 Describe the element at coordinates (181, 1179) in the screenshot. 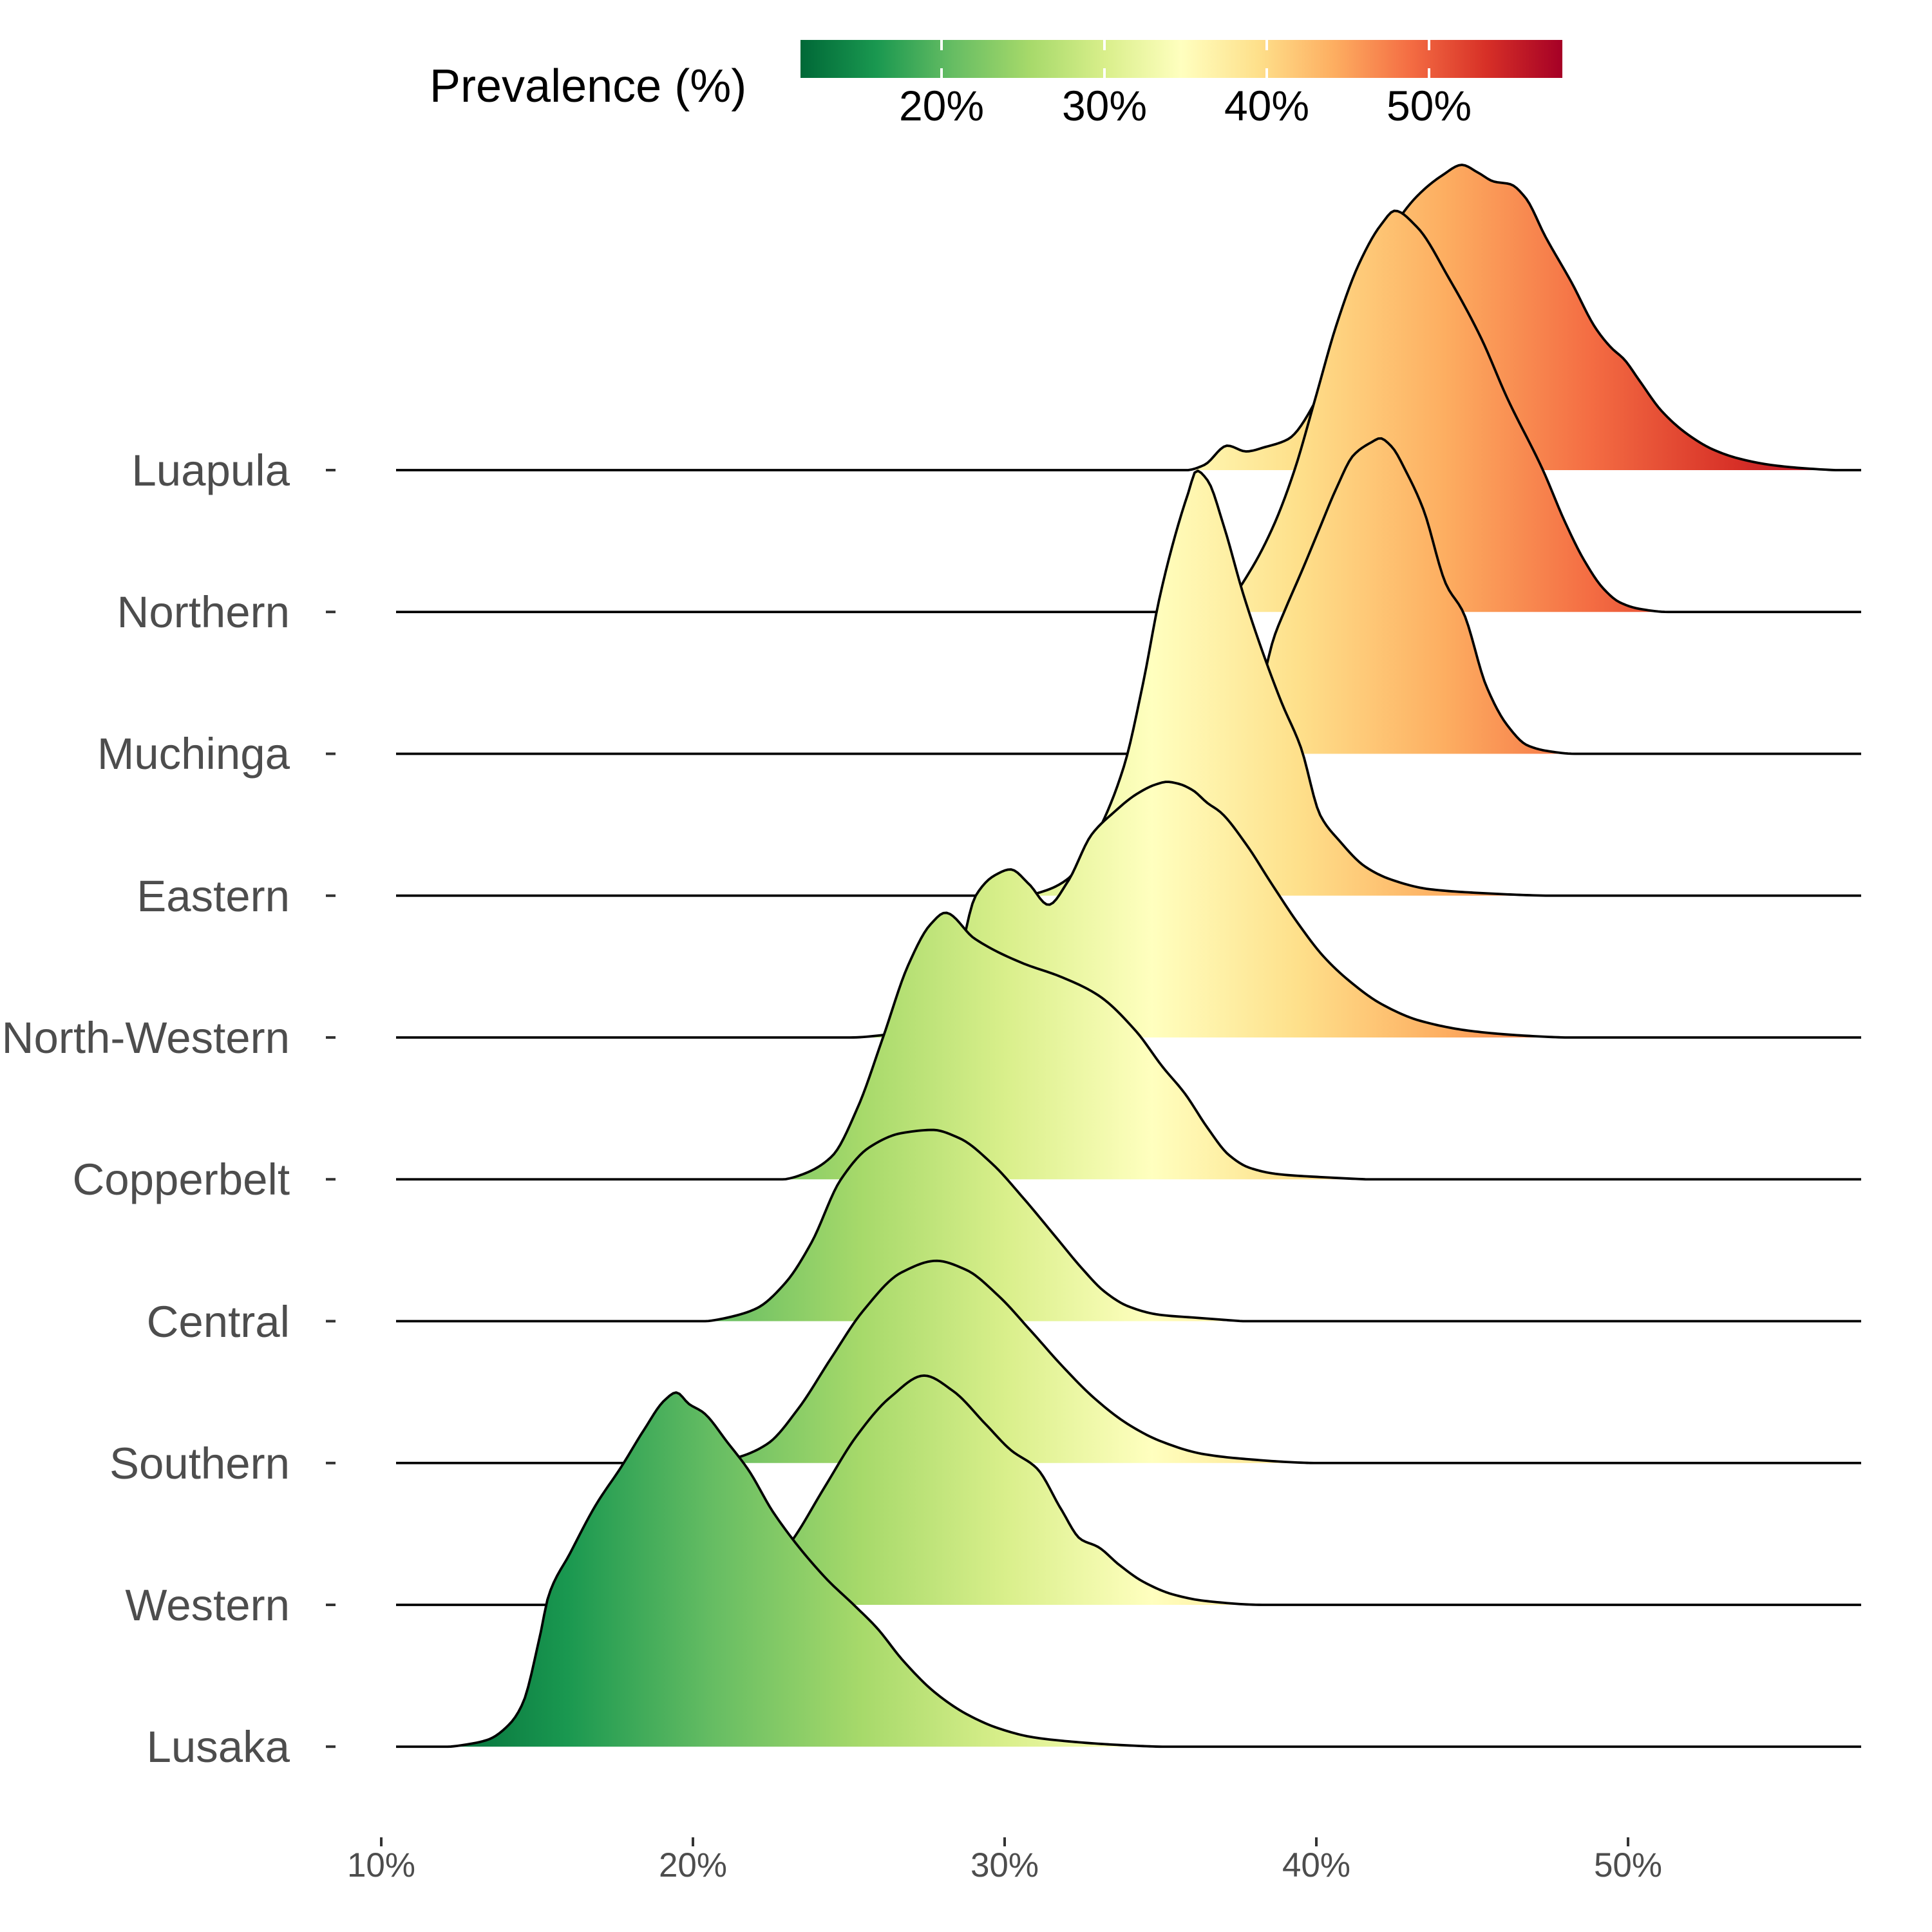

I see `svg-text: Copperbelt` at that location.